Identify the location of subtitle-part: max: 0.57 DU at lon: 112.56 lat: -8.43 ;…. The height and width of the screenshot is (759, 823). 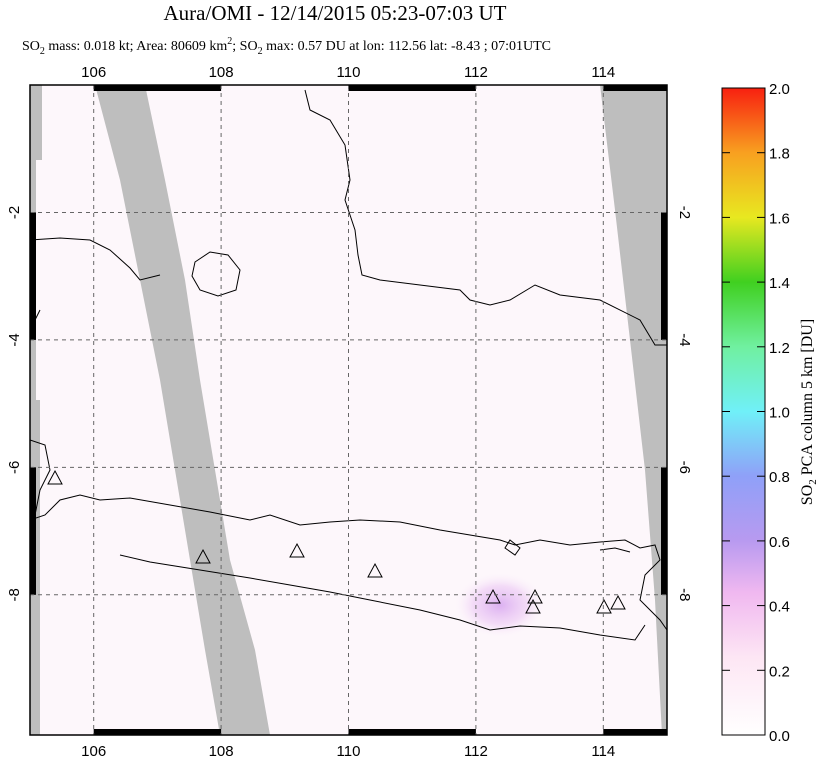
(407, 46).